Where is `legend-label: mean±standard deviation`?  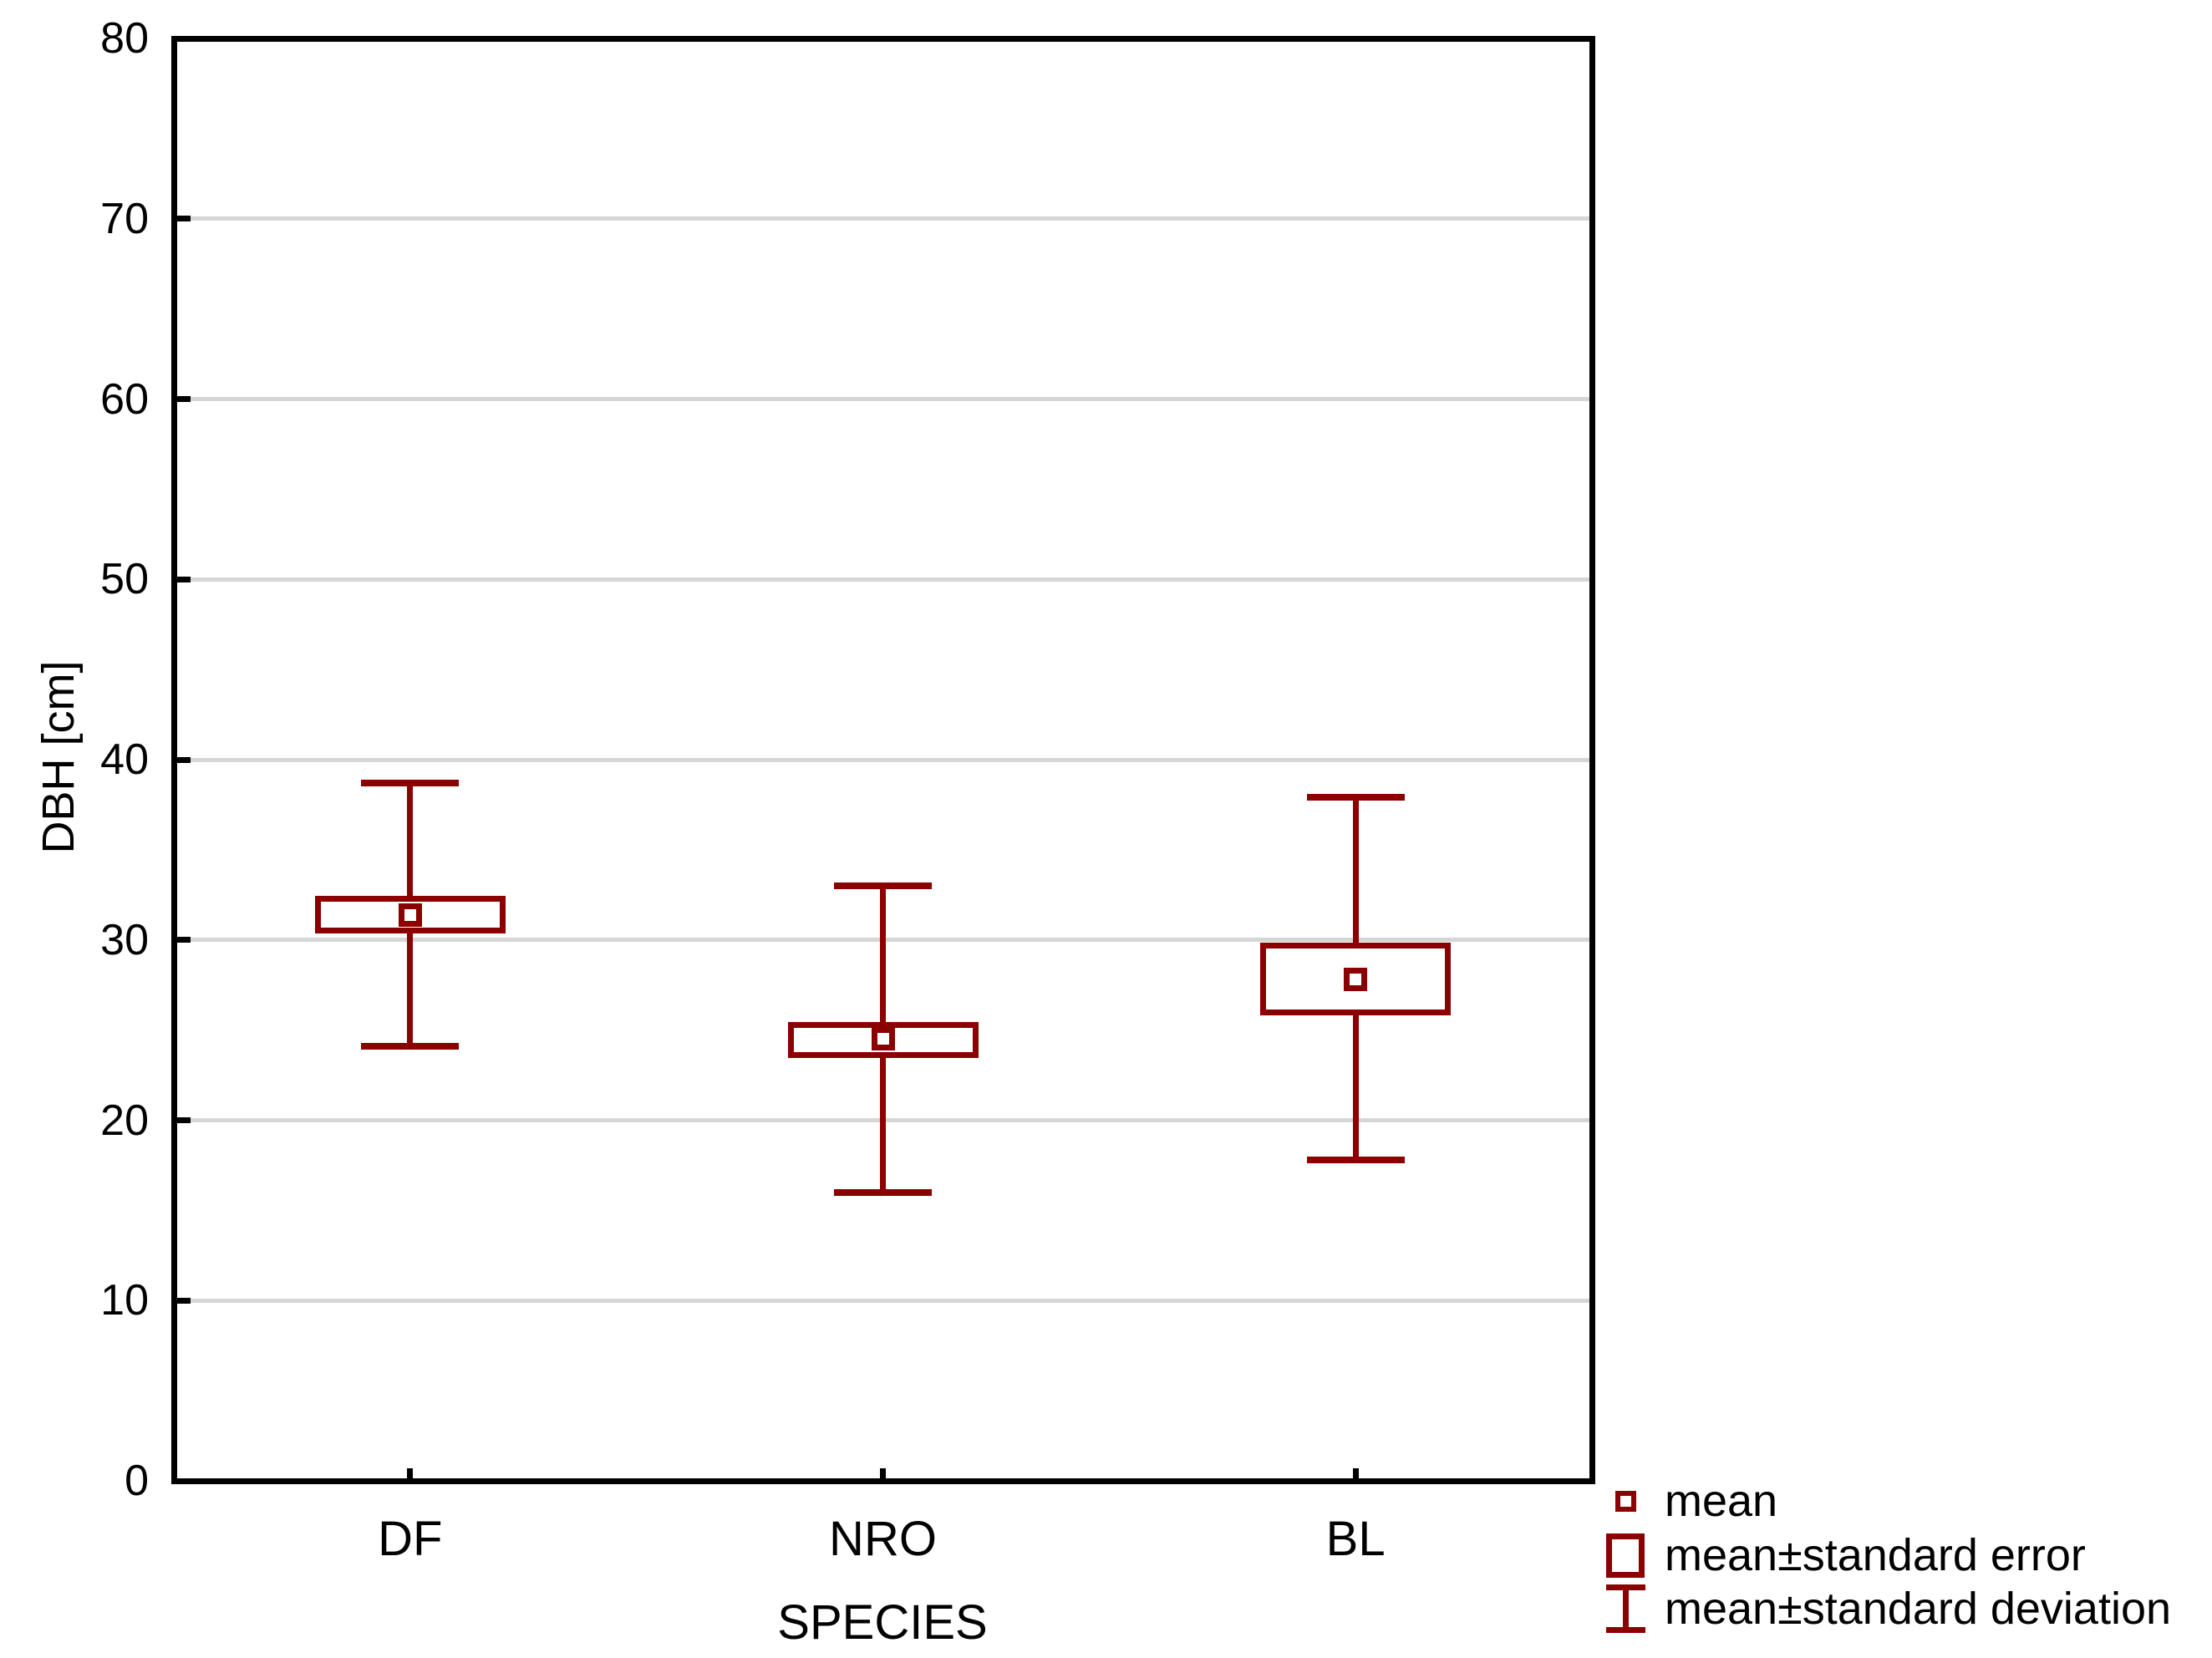
legend-label: mean±standard deviation is located at coordinates (1919, 1609).